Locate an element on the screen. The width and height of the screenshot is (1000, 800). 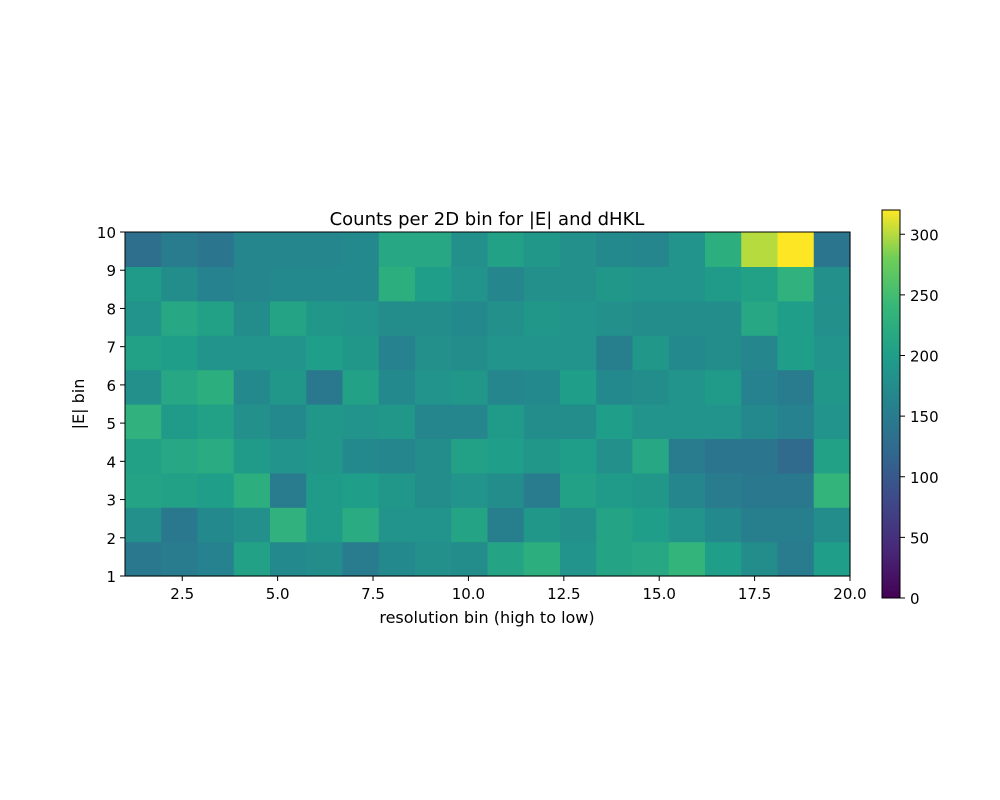
colorbar-ticks: 0 50 100 150 200 250 300 is located at coordinates (919, 417).